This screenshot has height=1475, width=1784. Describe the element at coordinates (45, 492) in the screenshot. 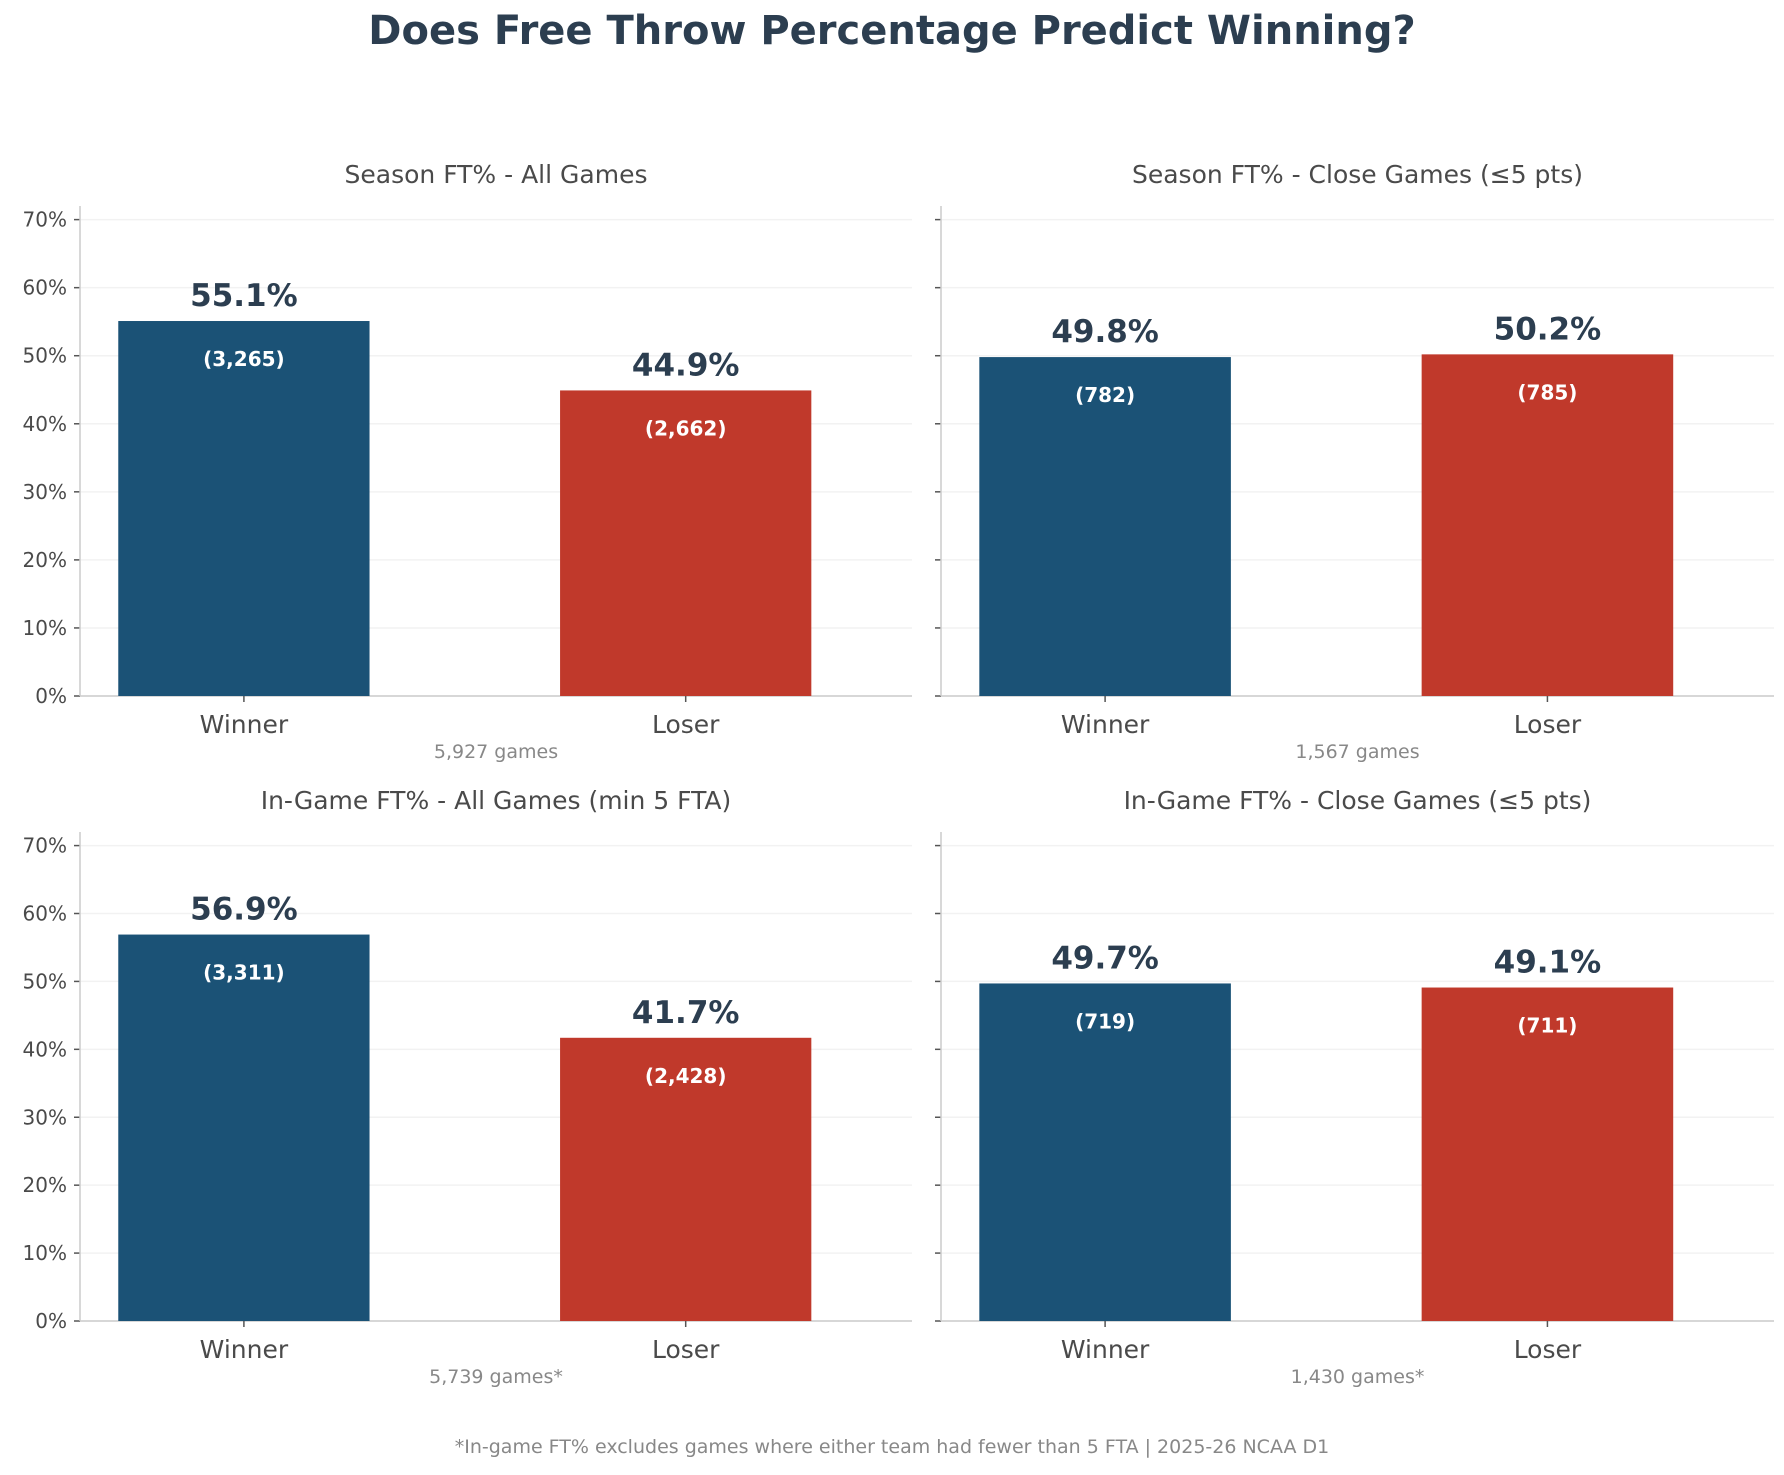

I see `season-all-ytick-label: 30%` at that location.